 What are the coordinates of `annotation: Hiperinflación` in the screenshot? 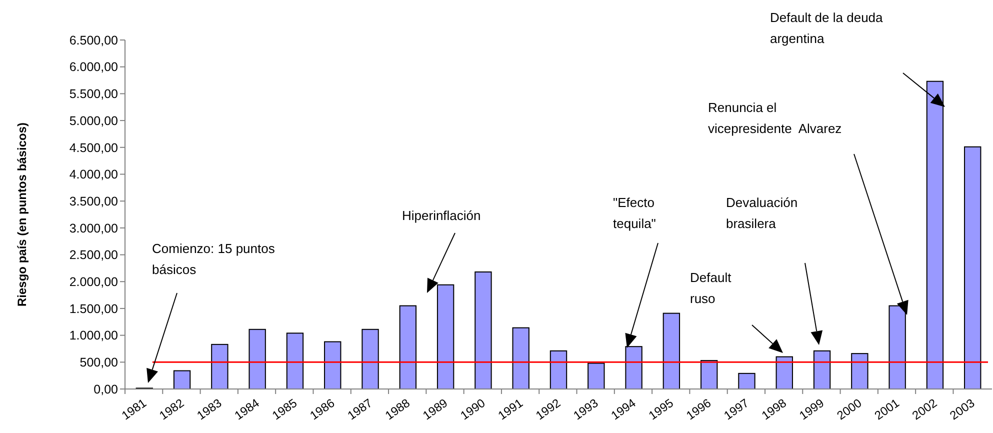 It's located at (441, 215).